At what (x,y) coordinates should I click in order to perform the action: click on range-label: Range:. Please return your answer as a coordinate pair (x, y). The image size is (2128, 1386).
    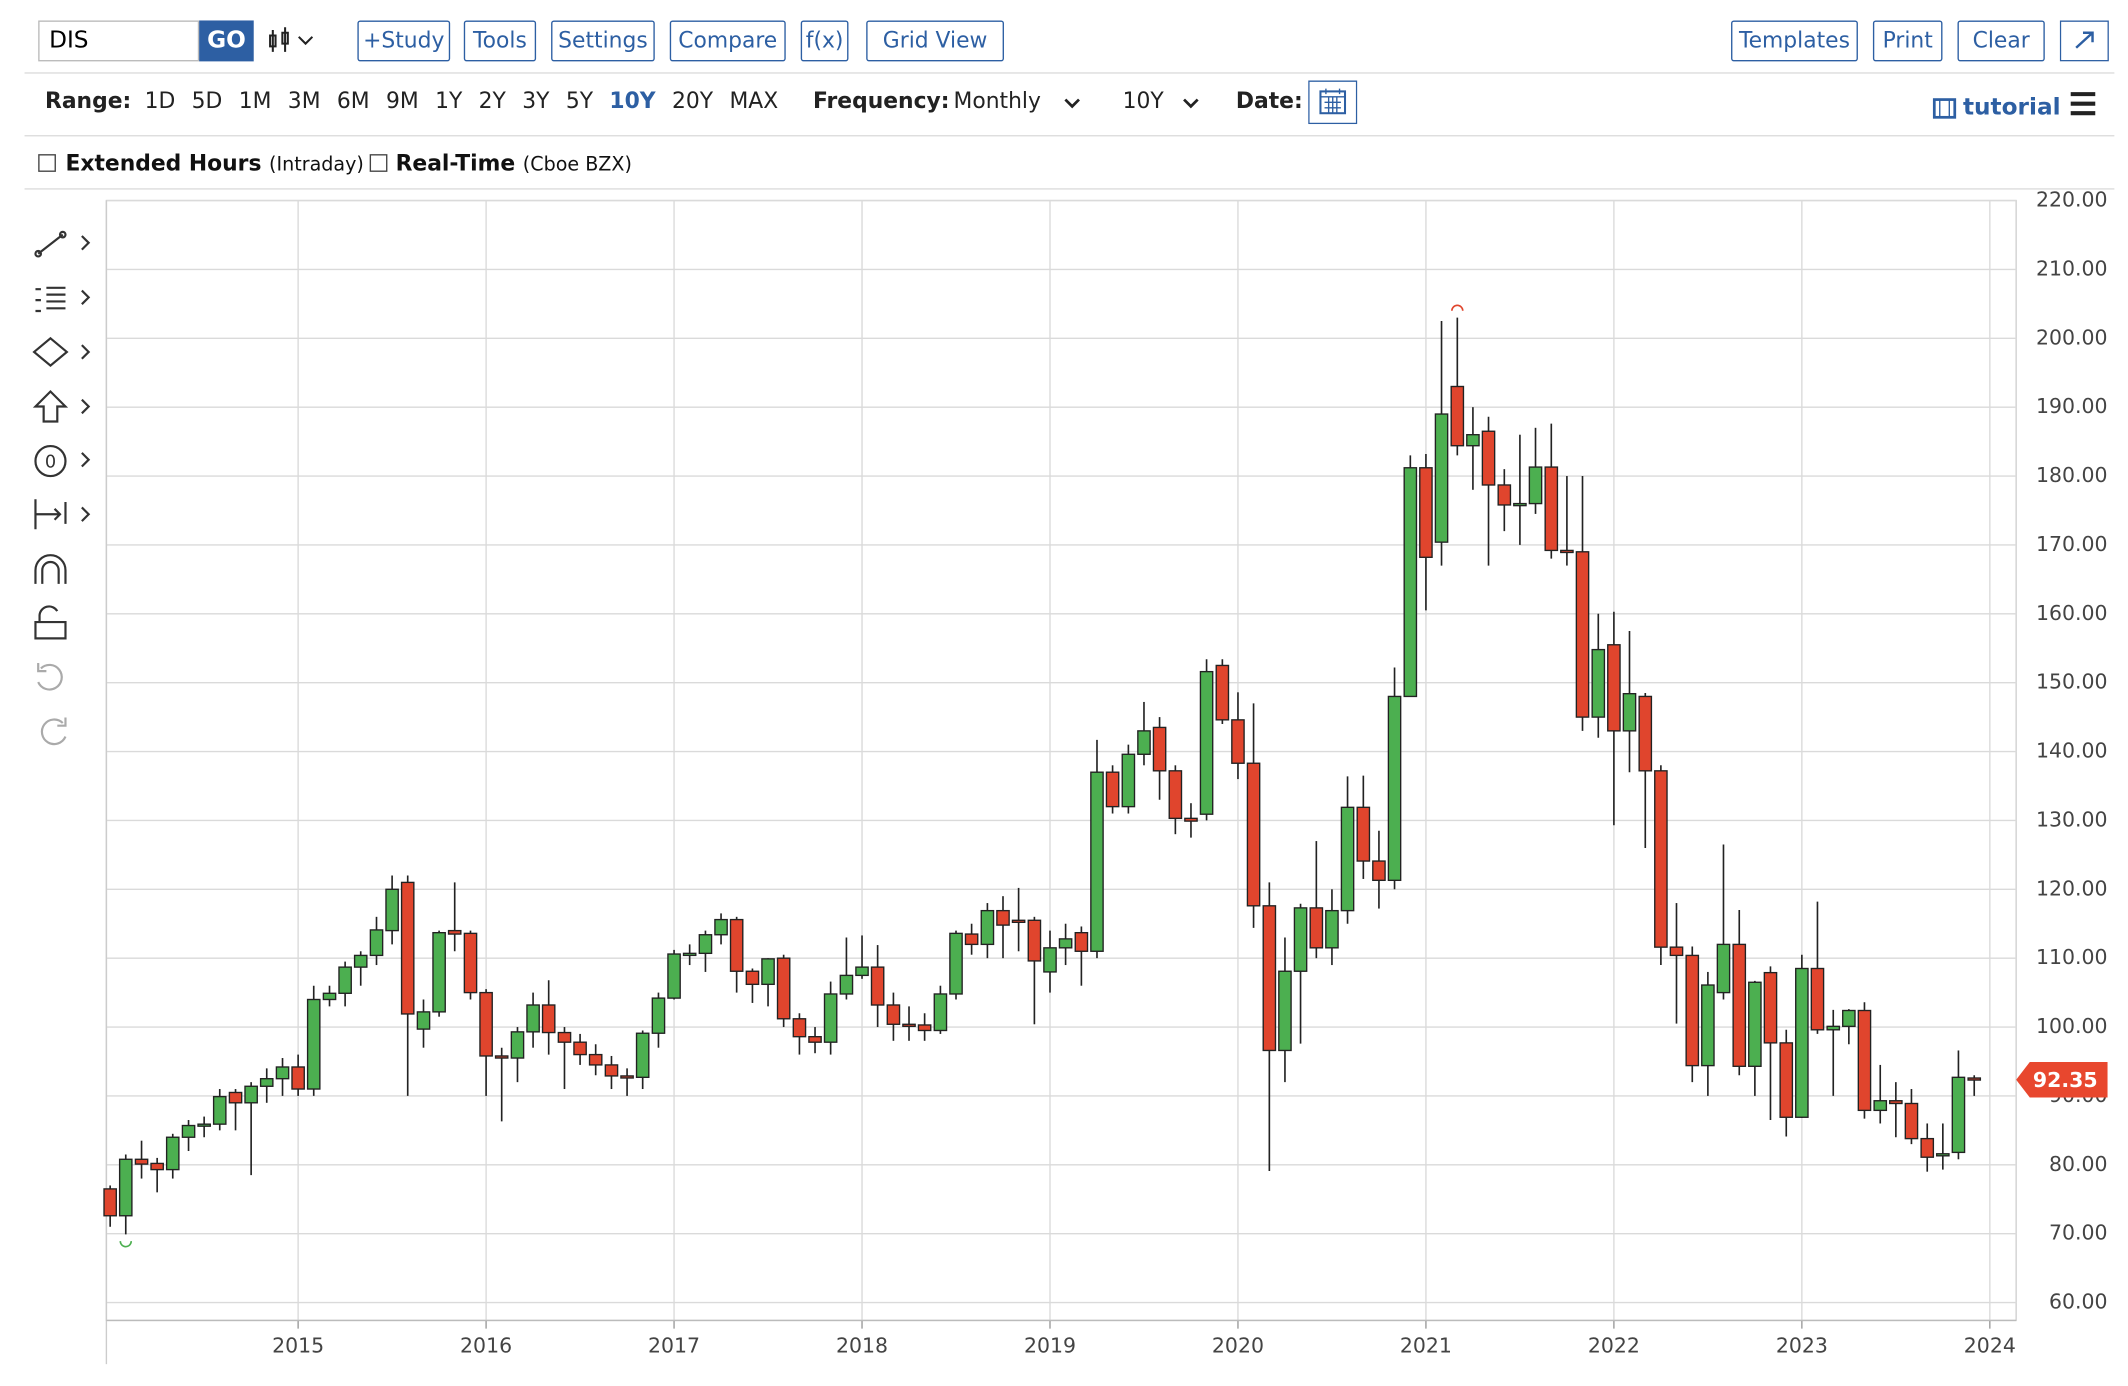
    Looking at the image, I should click on (88, 100).